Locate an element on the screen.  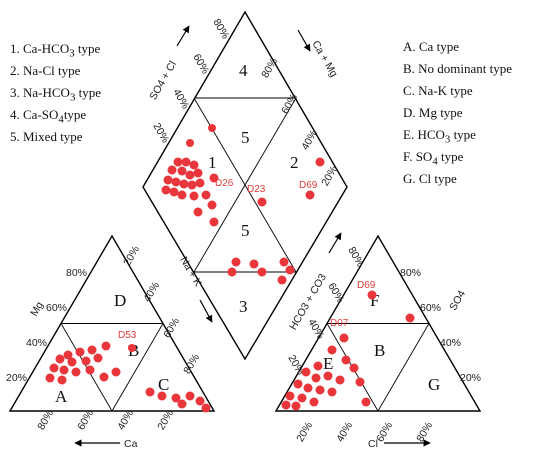
tick-so4cl-40: 40% is located at coordinates (180, 99).